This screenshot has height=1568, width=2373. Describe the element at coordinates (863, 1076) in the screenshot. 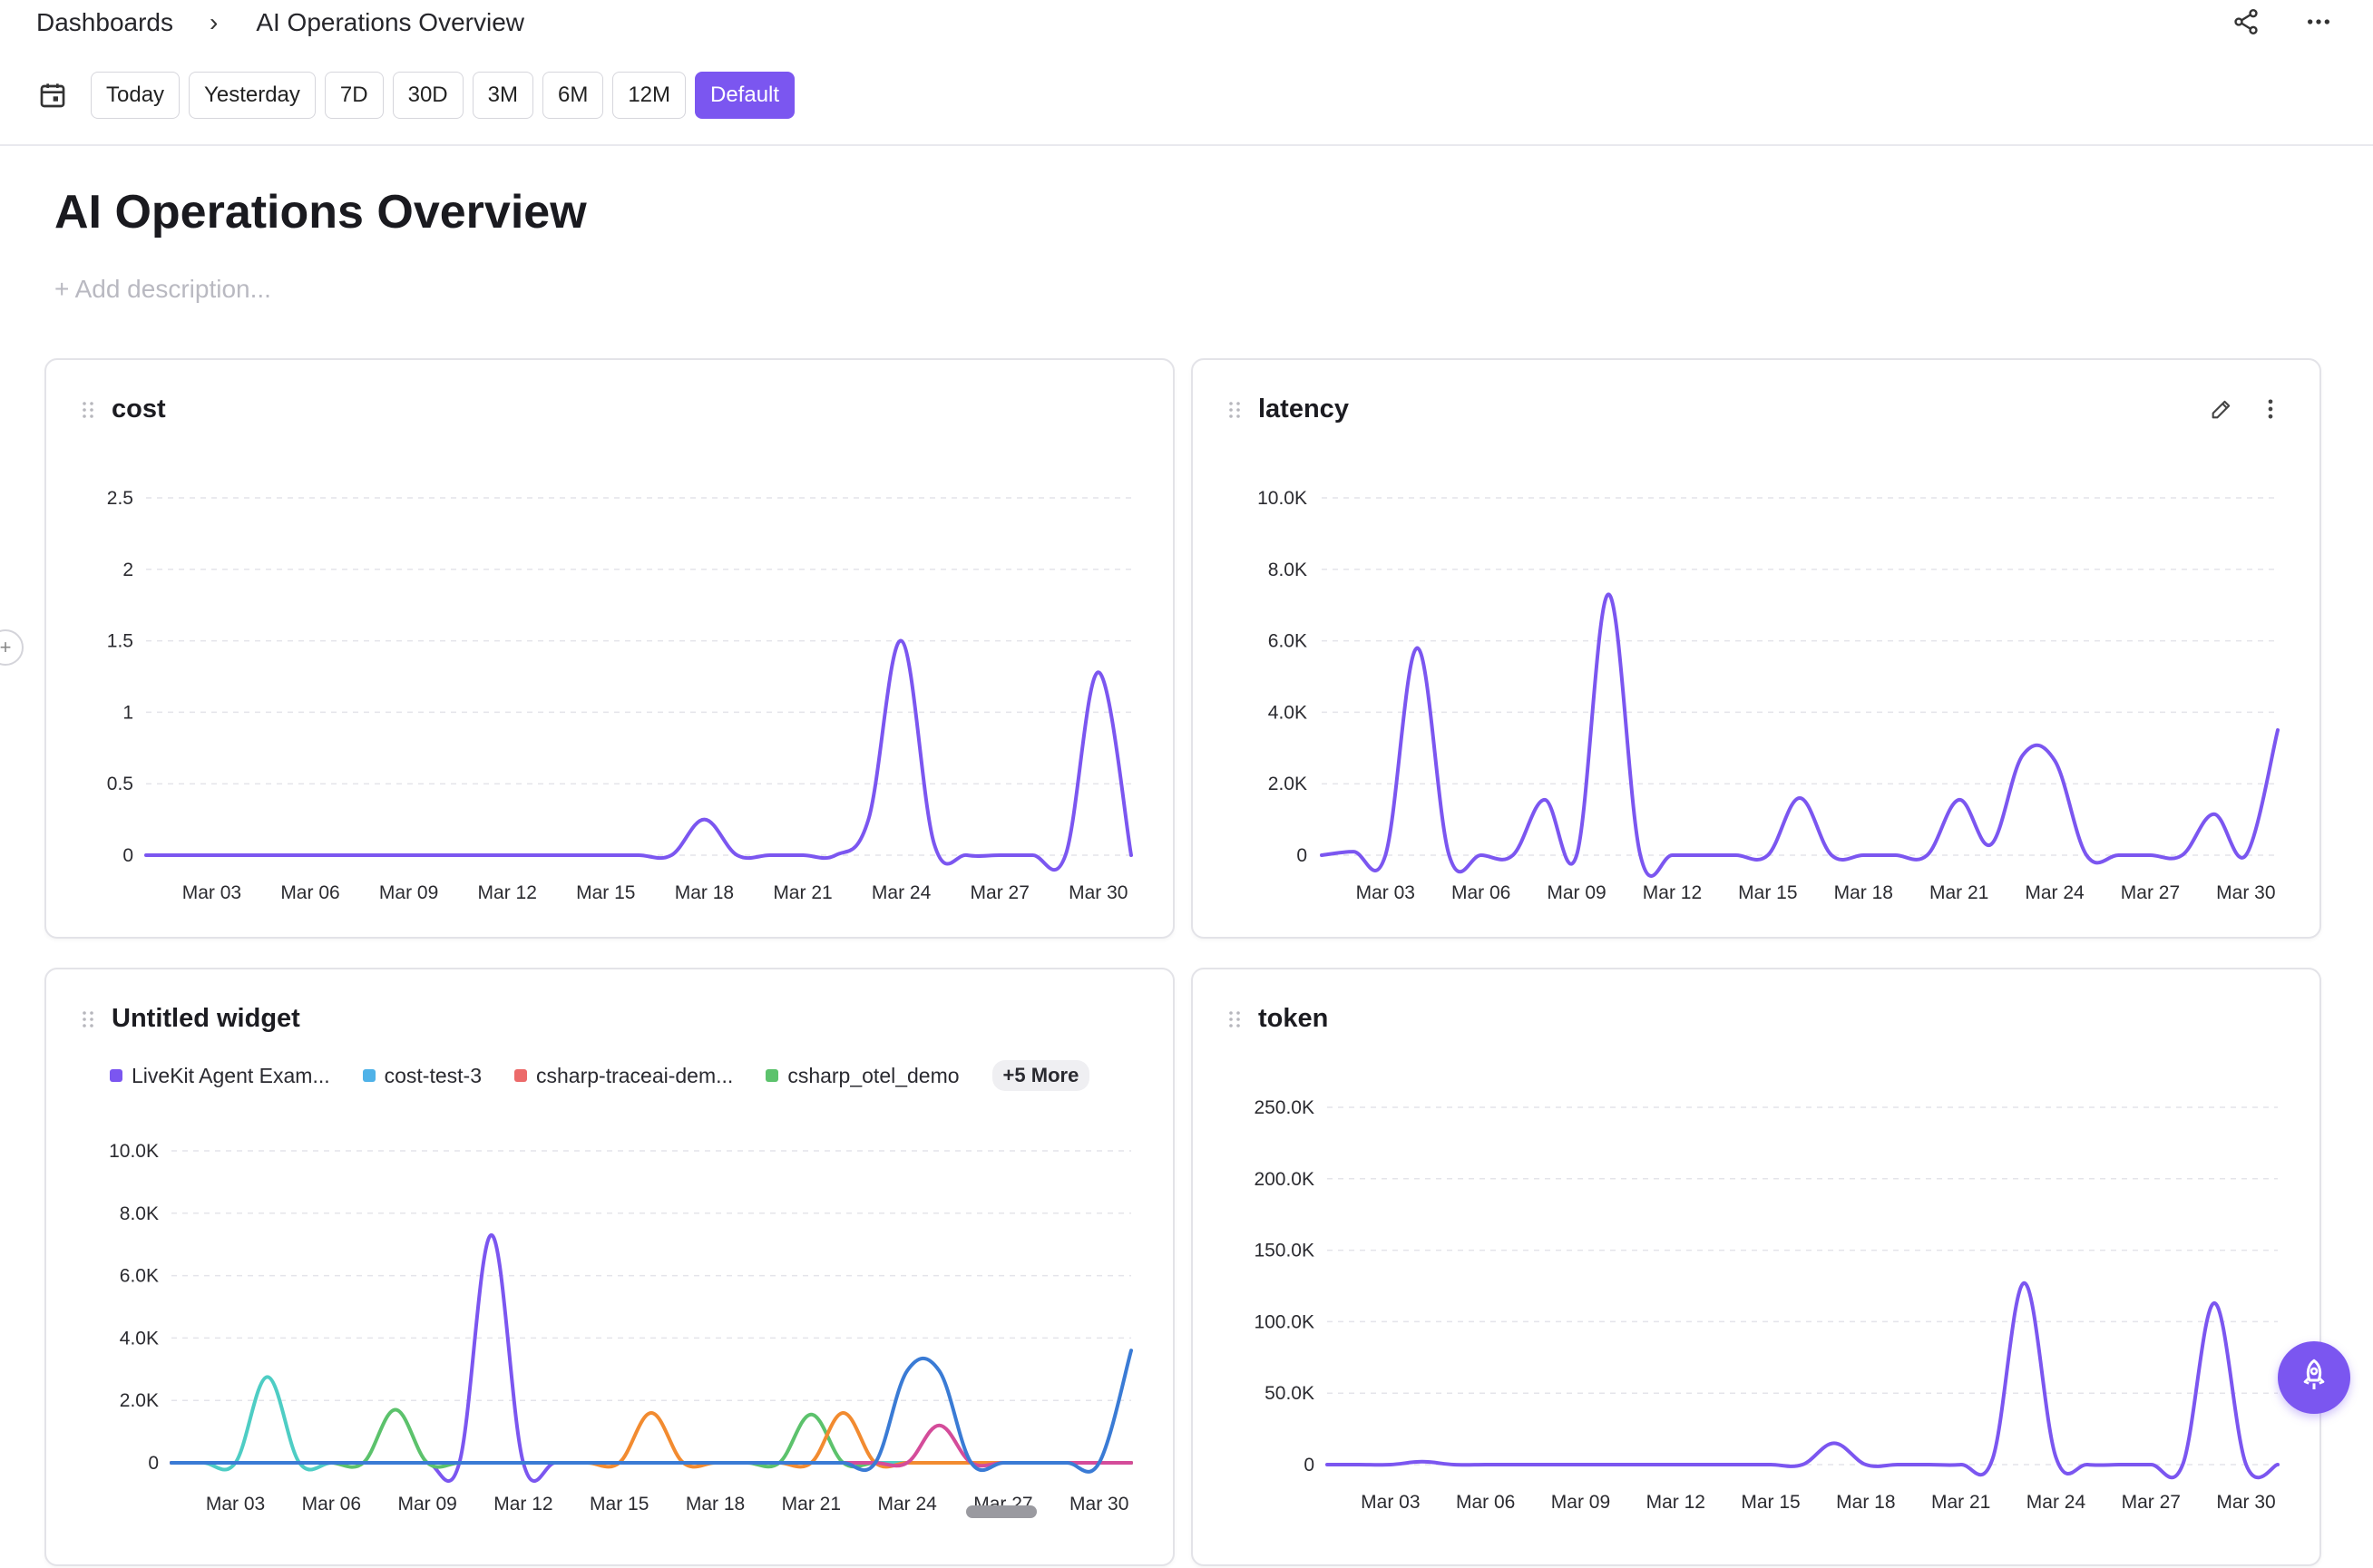

I see `legend-item: csharp_otel_demo` at that location.